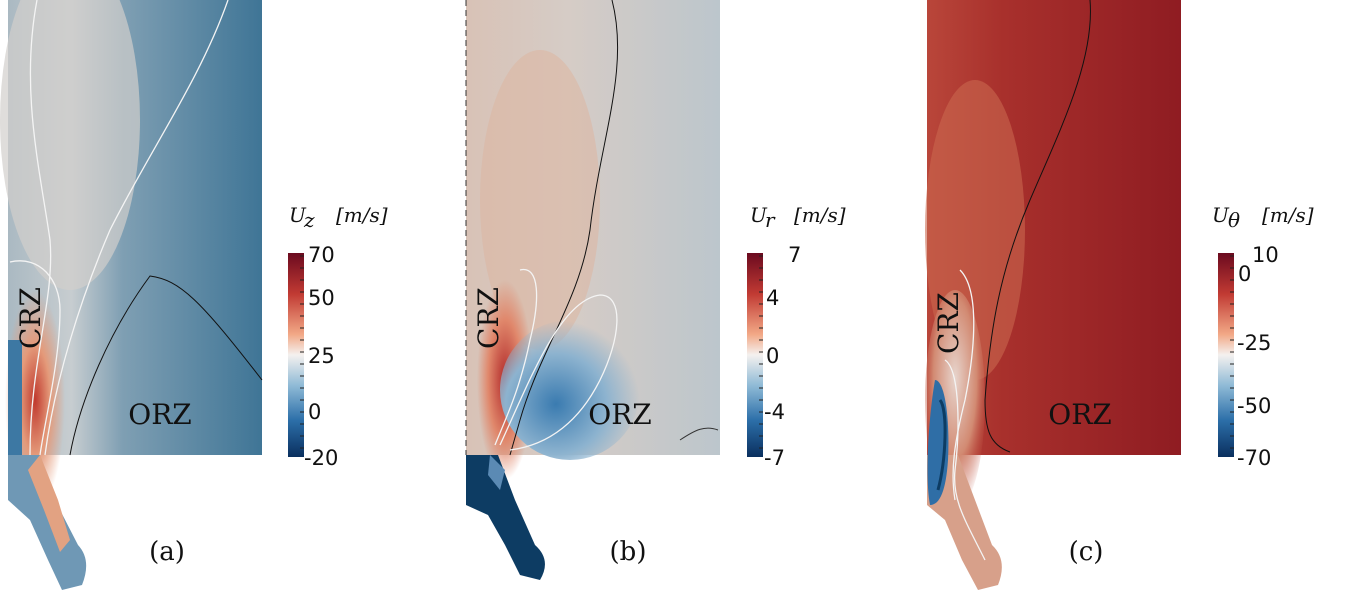 The width and height of the screenshot is (1347, 597). Describe the element at coordinates (488, 318) in the screenshot. I see `panel-b-crz-label: CRZ` at that location.